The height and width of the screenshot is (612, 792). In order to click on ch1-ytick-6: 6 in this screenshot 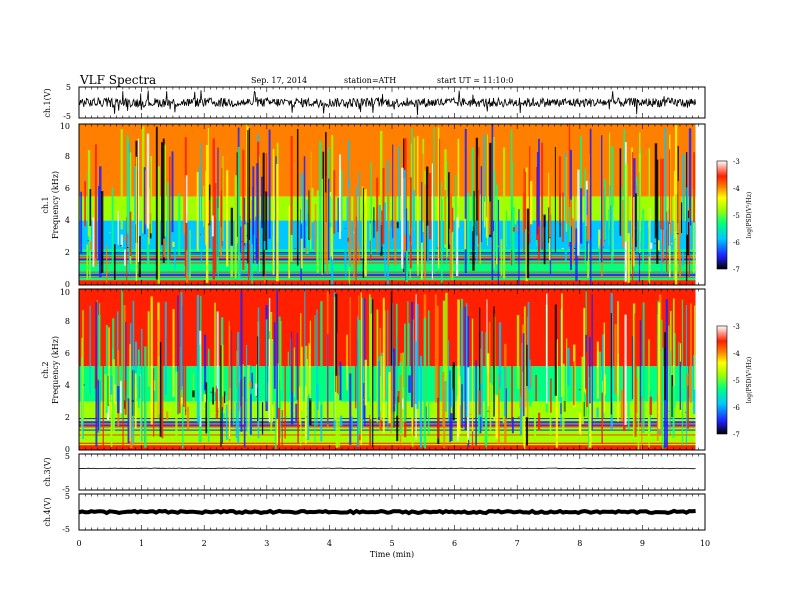, I will do `click(67, 188)`.